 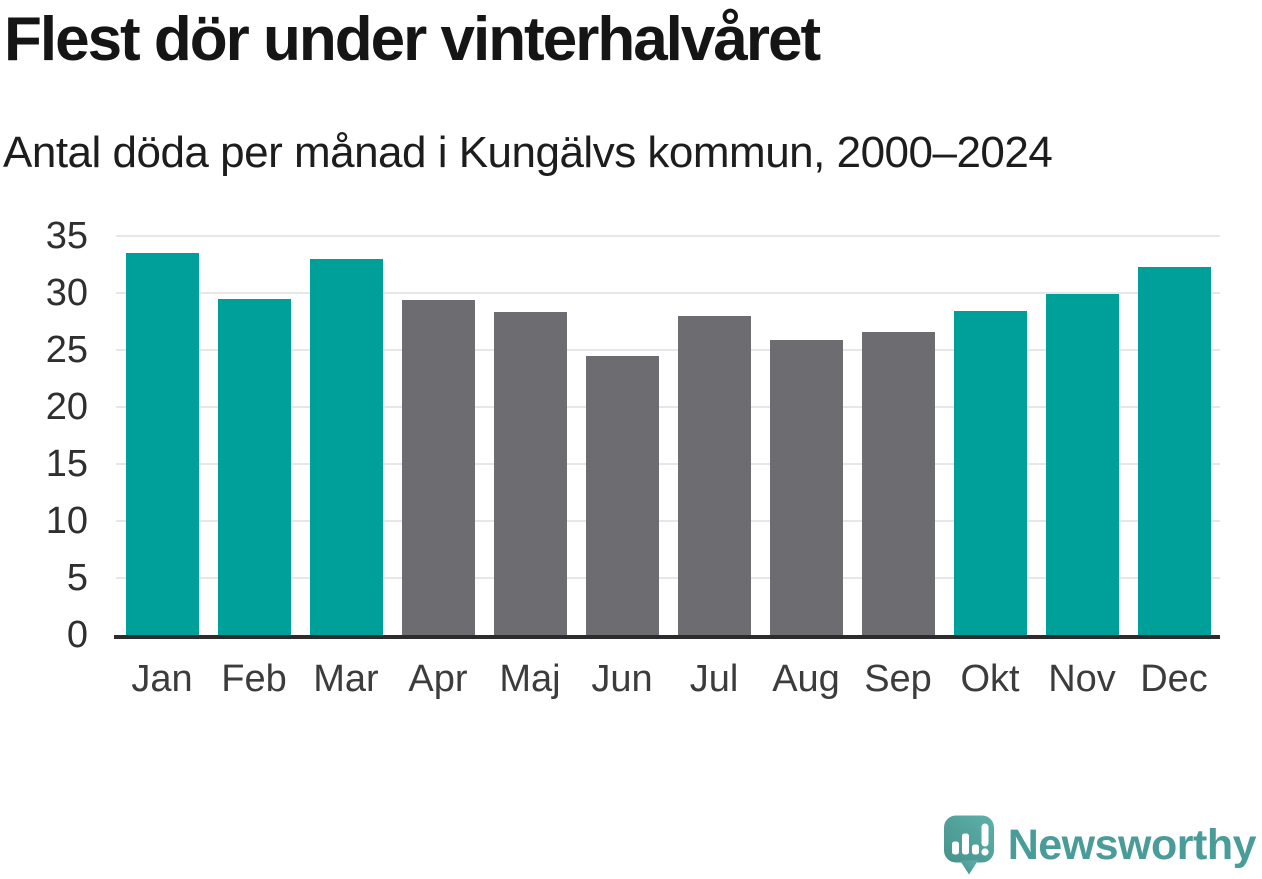 I want to click on bar-slot-aug, so click(x=806, y=435).